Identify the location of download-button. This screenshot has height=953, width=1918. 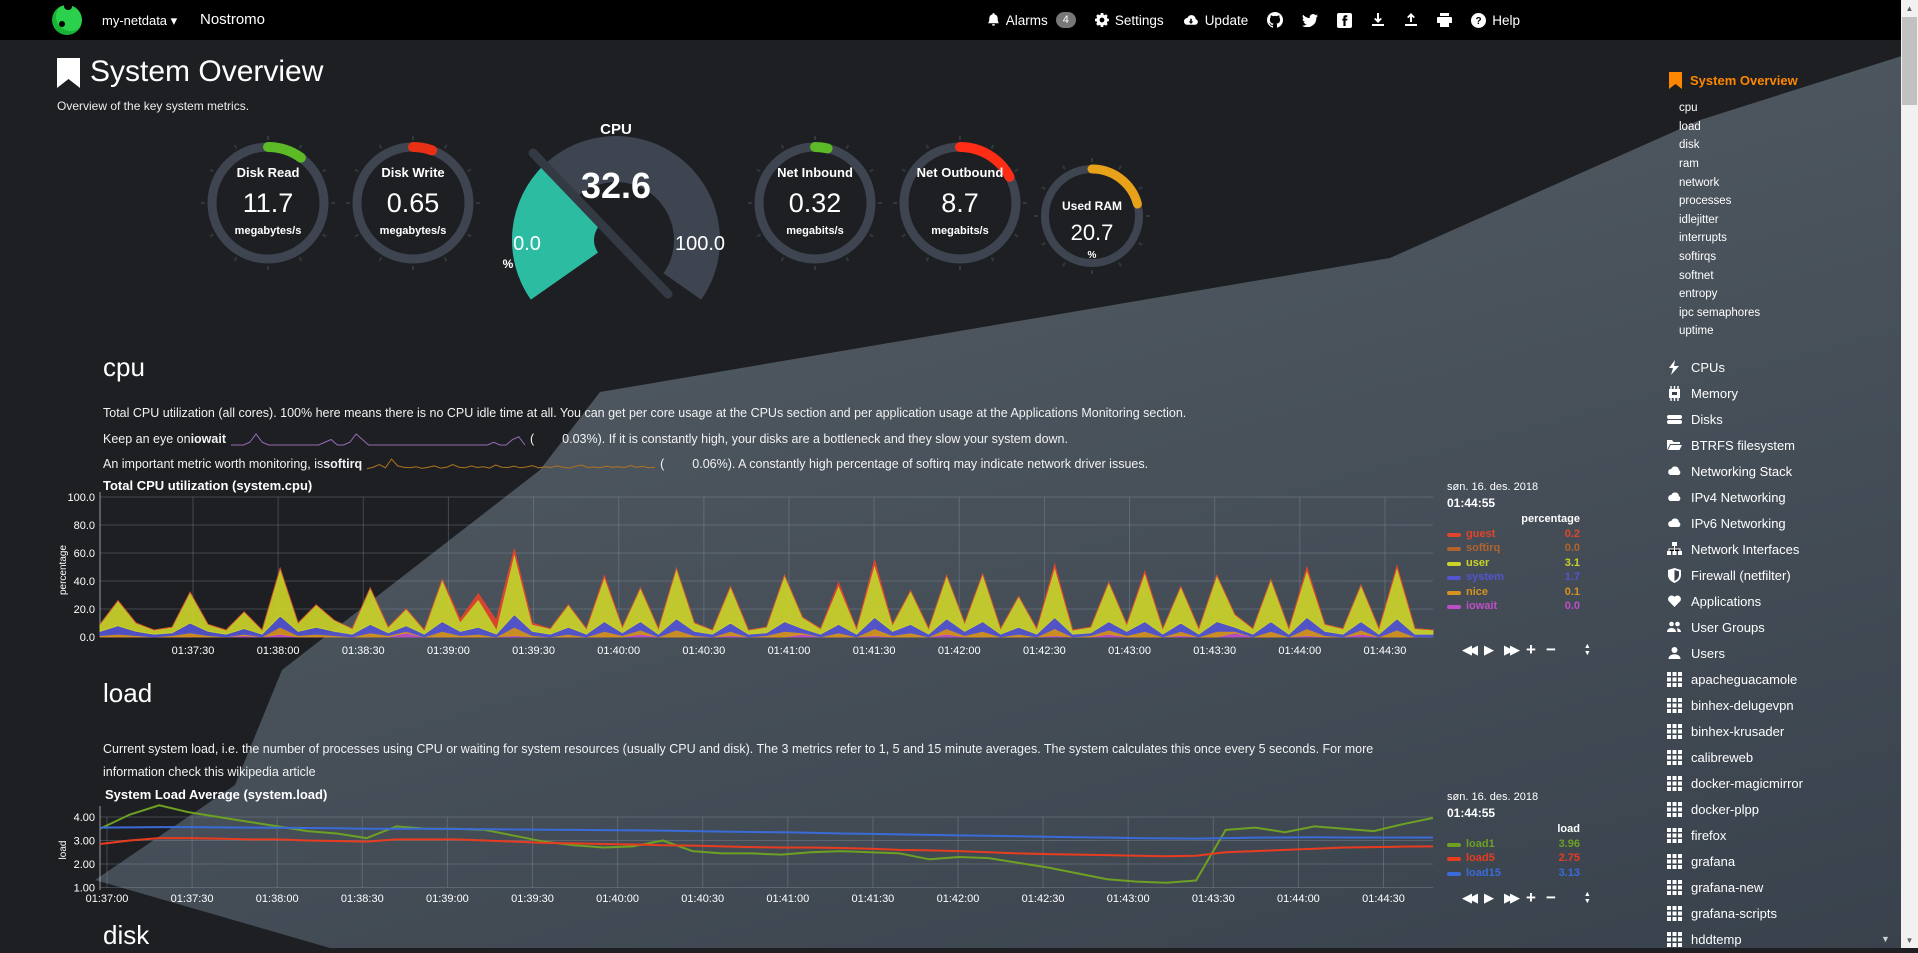
(1378, 20).